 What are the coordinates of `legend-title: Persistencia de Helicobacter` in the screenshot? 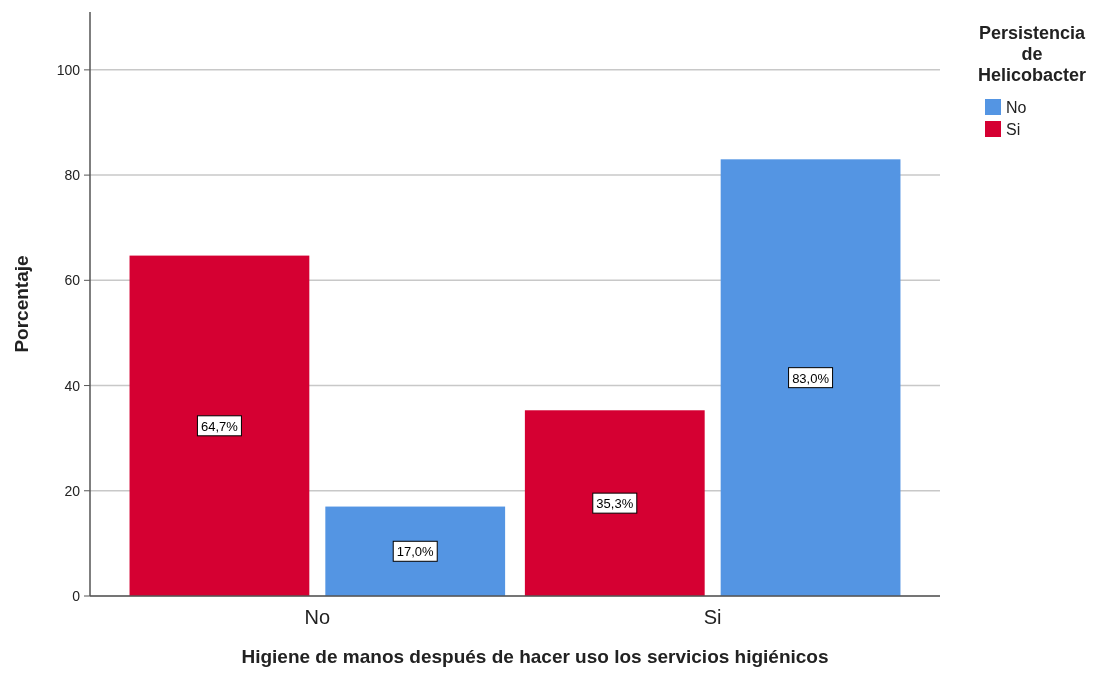 It's located at (1032, 54).